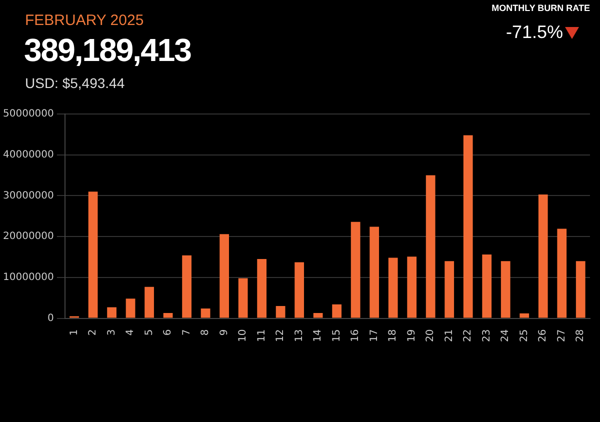 Image resolution: width=600 pixels, height=422 pixels. What do you see at coordinates (506, 335) in the screenshot?
I see `x-tick-label: 24` at bounding box center [506, 335].